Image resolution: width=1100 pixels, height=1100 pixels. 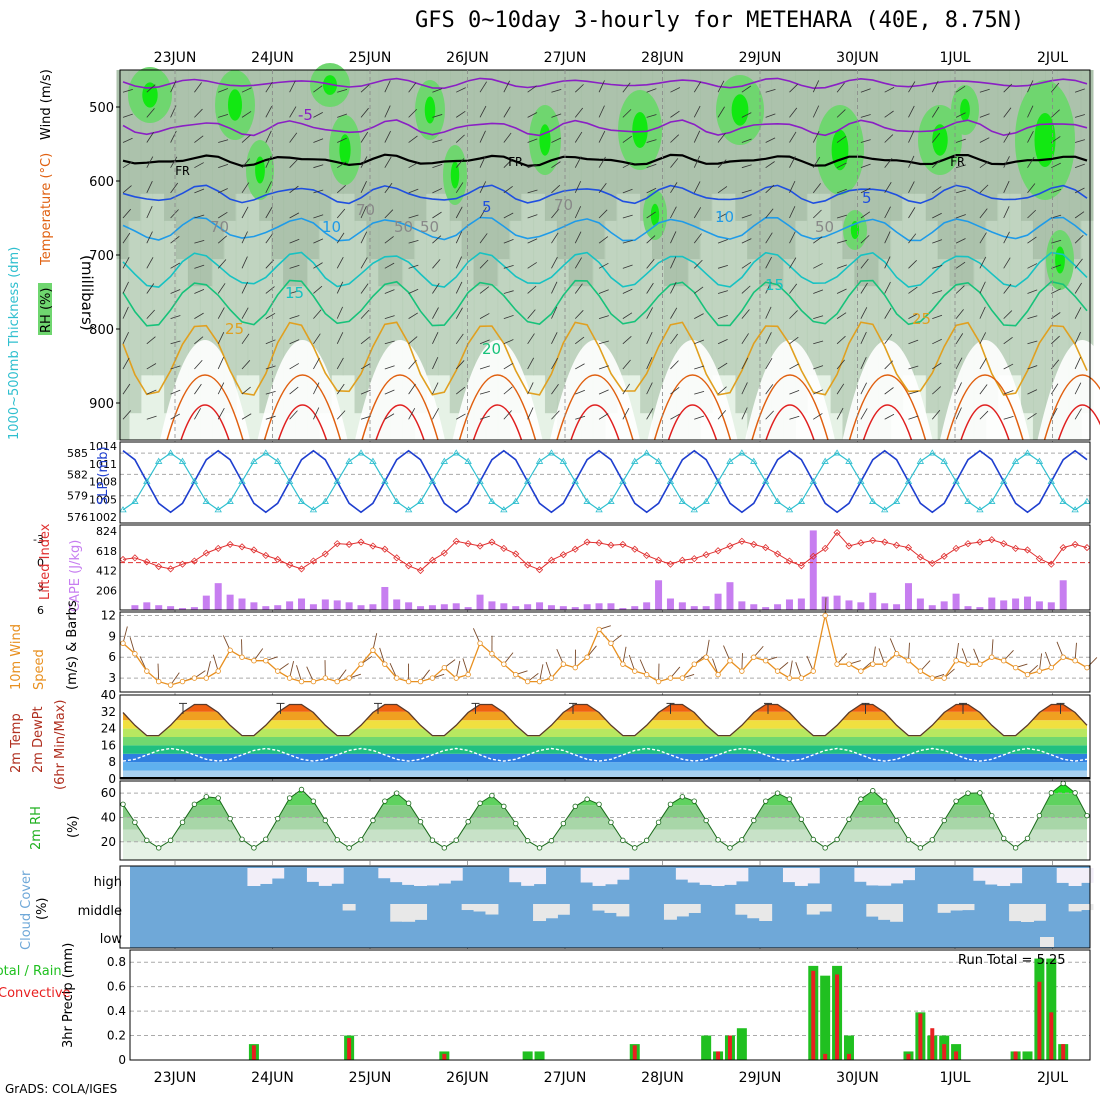 What do you see at coordinates (760, 1078) in the screenshot?
I see `date-tick-bottom: 29JUN` at bounding box center [760, 1078].